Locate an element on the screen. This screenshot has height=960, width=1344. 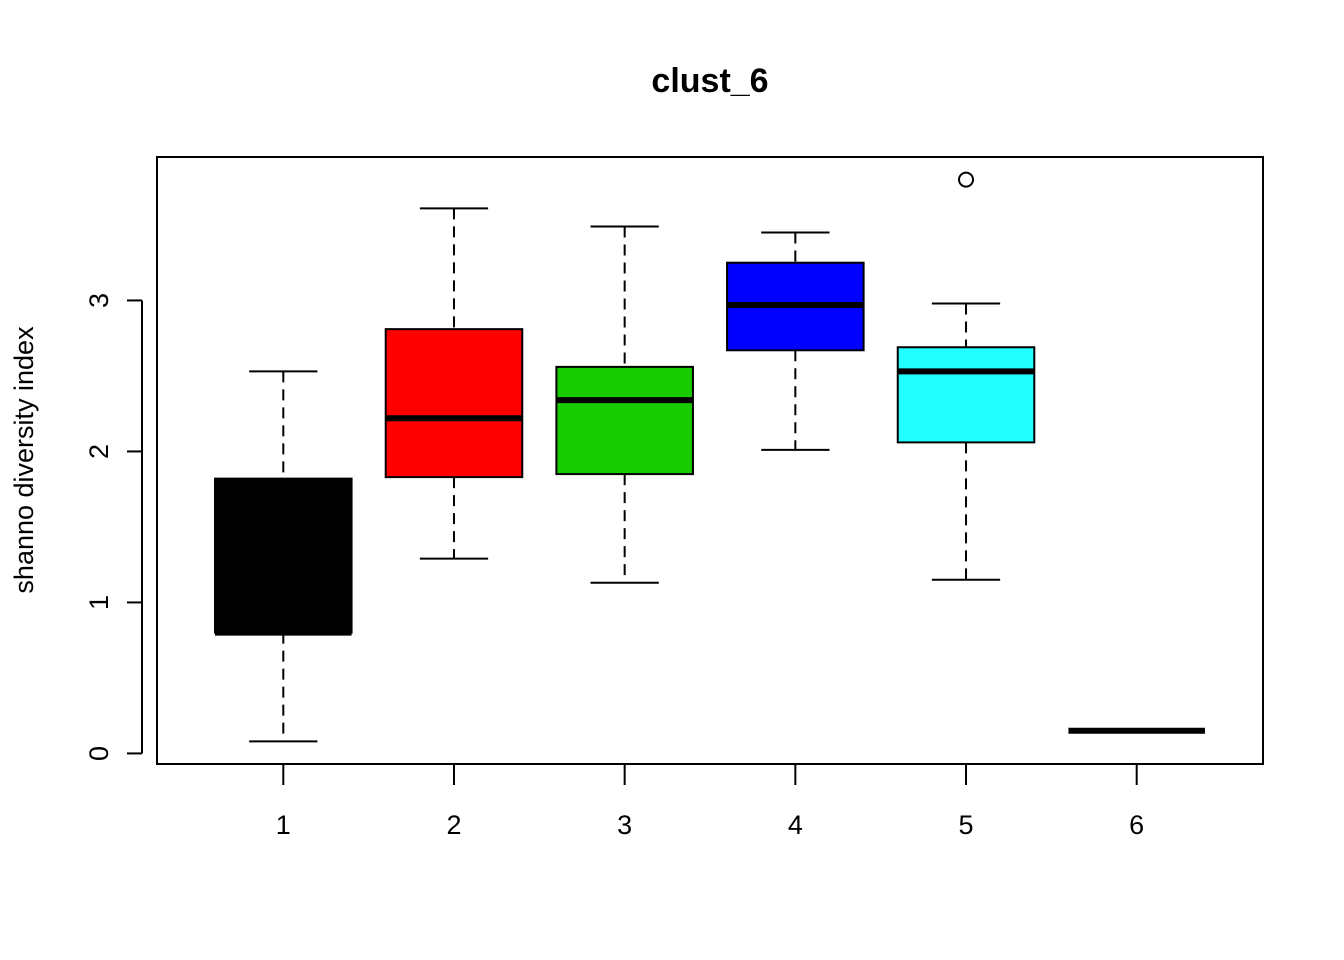
x-tick-label: 5 is located at coordinates (966, 825).